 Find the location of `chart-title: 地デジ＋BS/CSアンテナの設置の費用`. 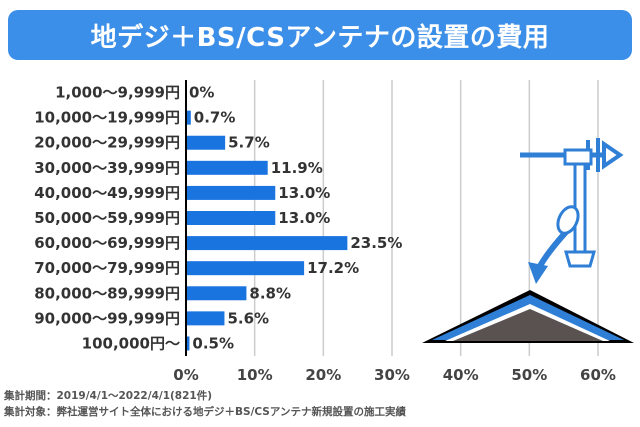

chart-title: 地デジ＋BS/CSアンテナの設置の費用 is located at coordinates (320, 37).